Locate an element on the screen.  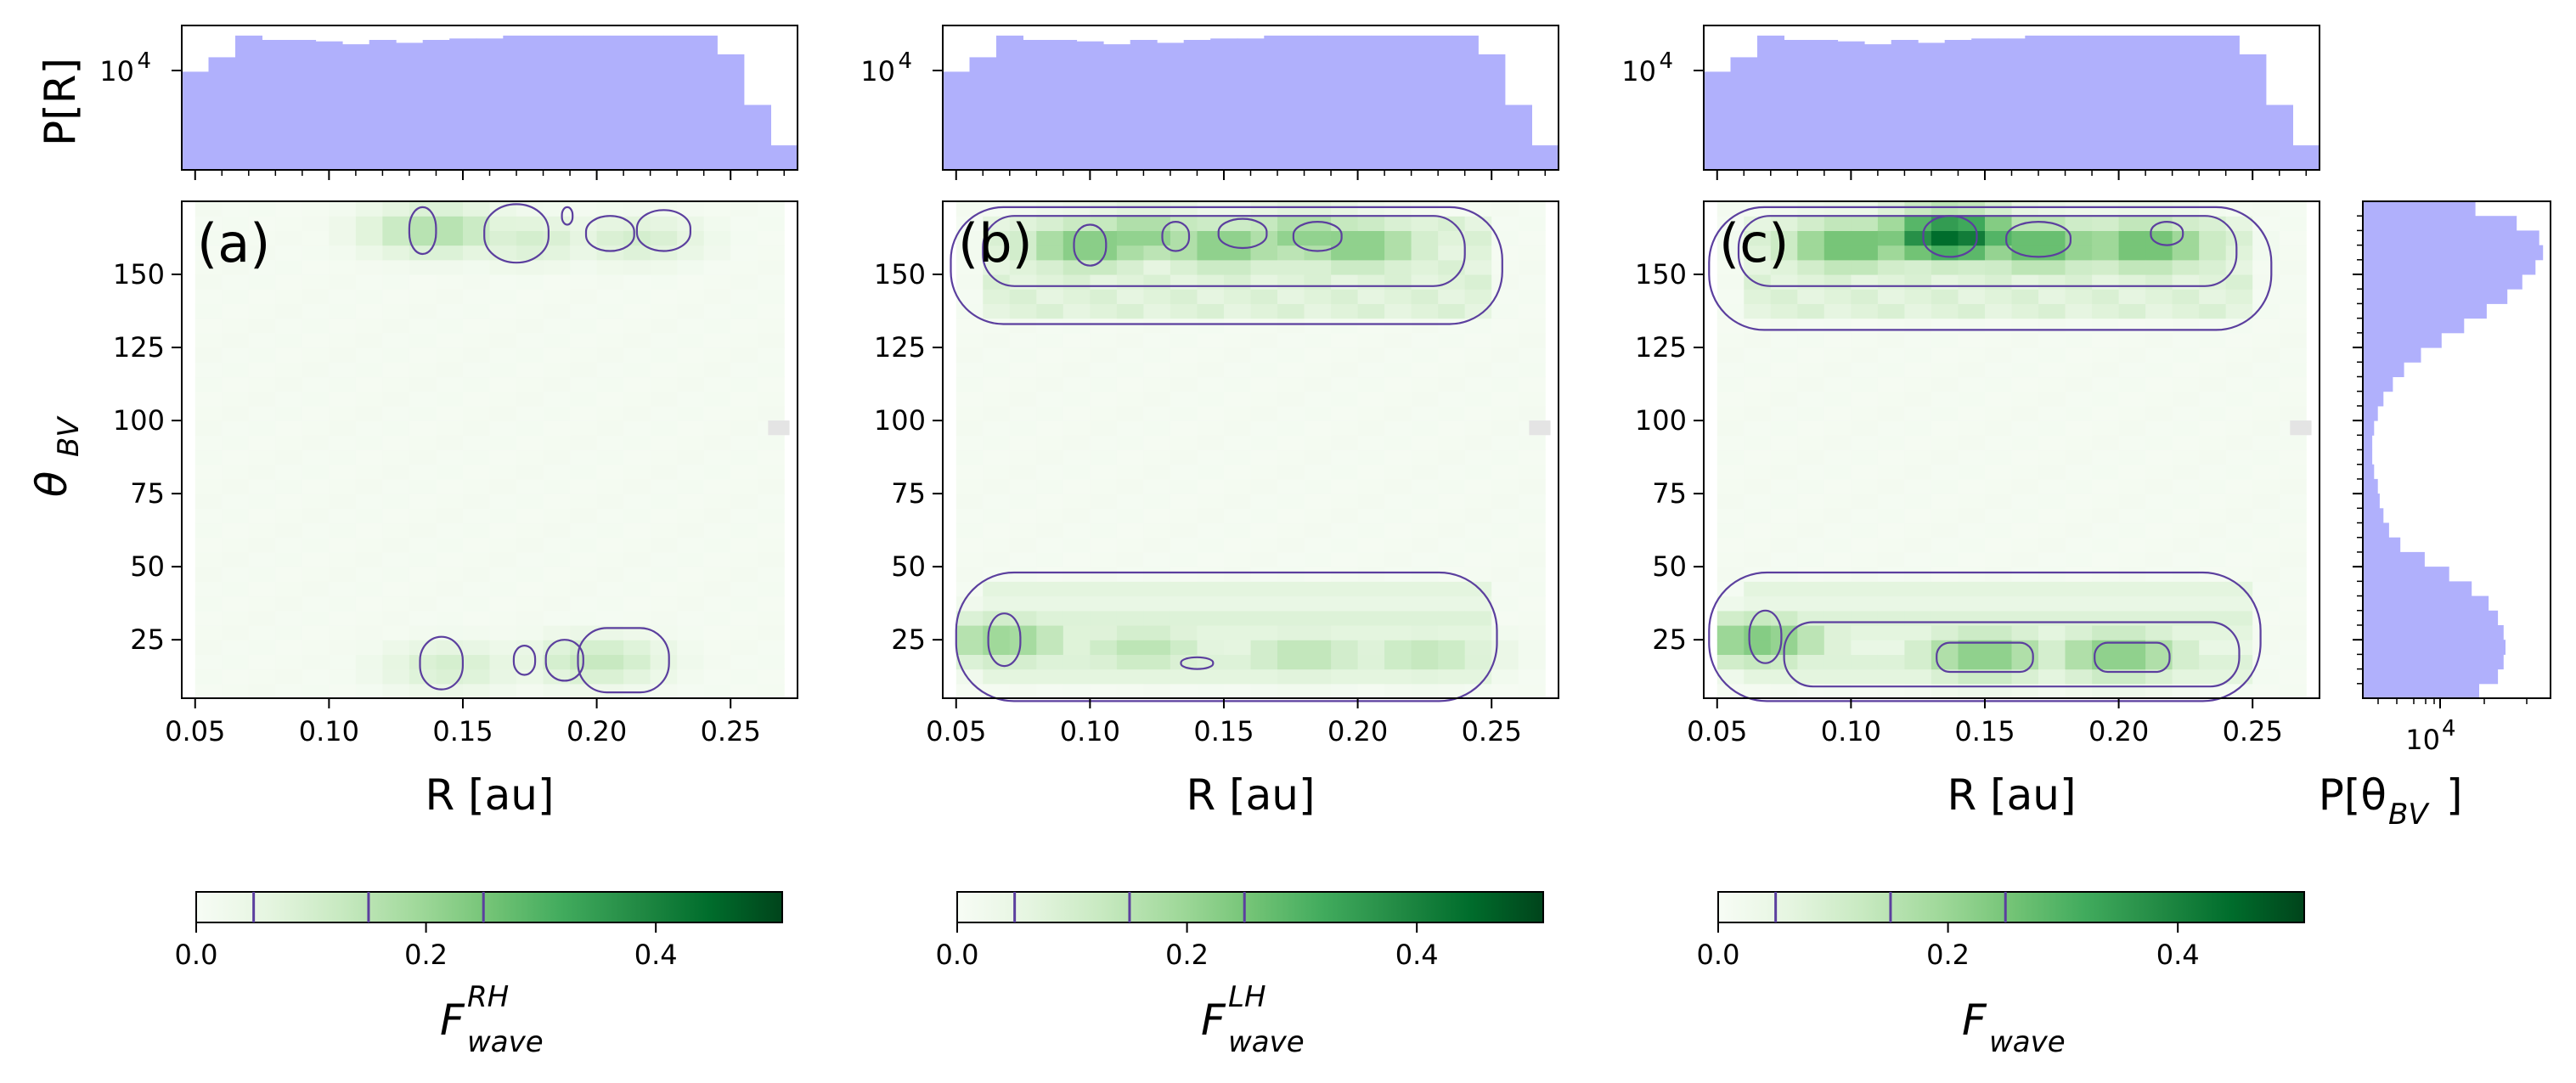
colorbar-gradient is located at coordinates (489, 907).